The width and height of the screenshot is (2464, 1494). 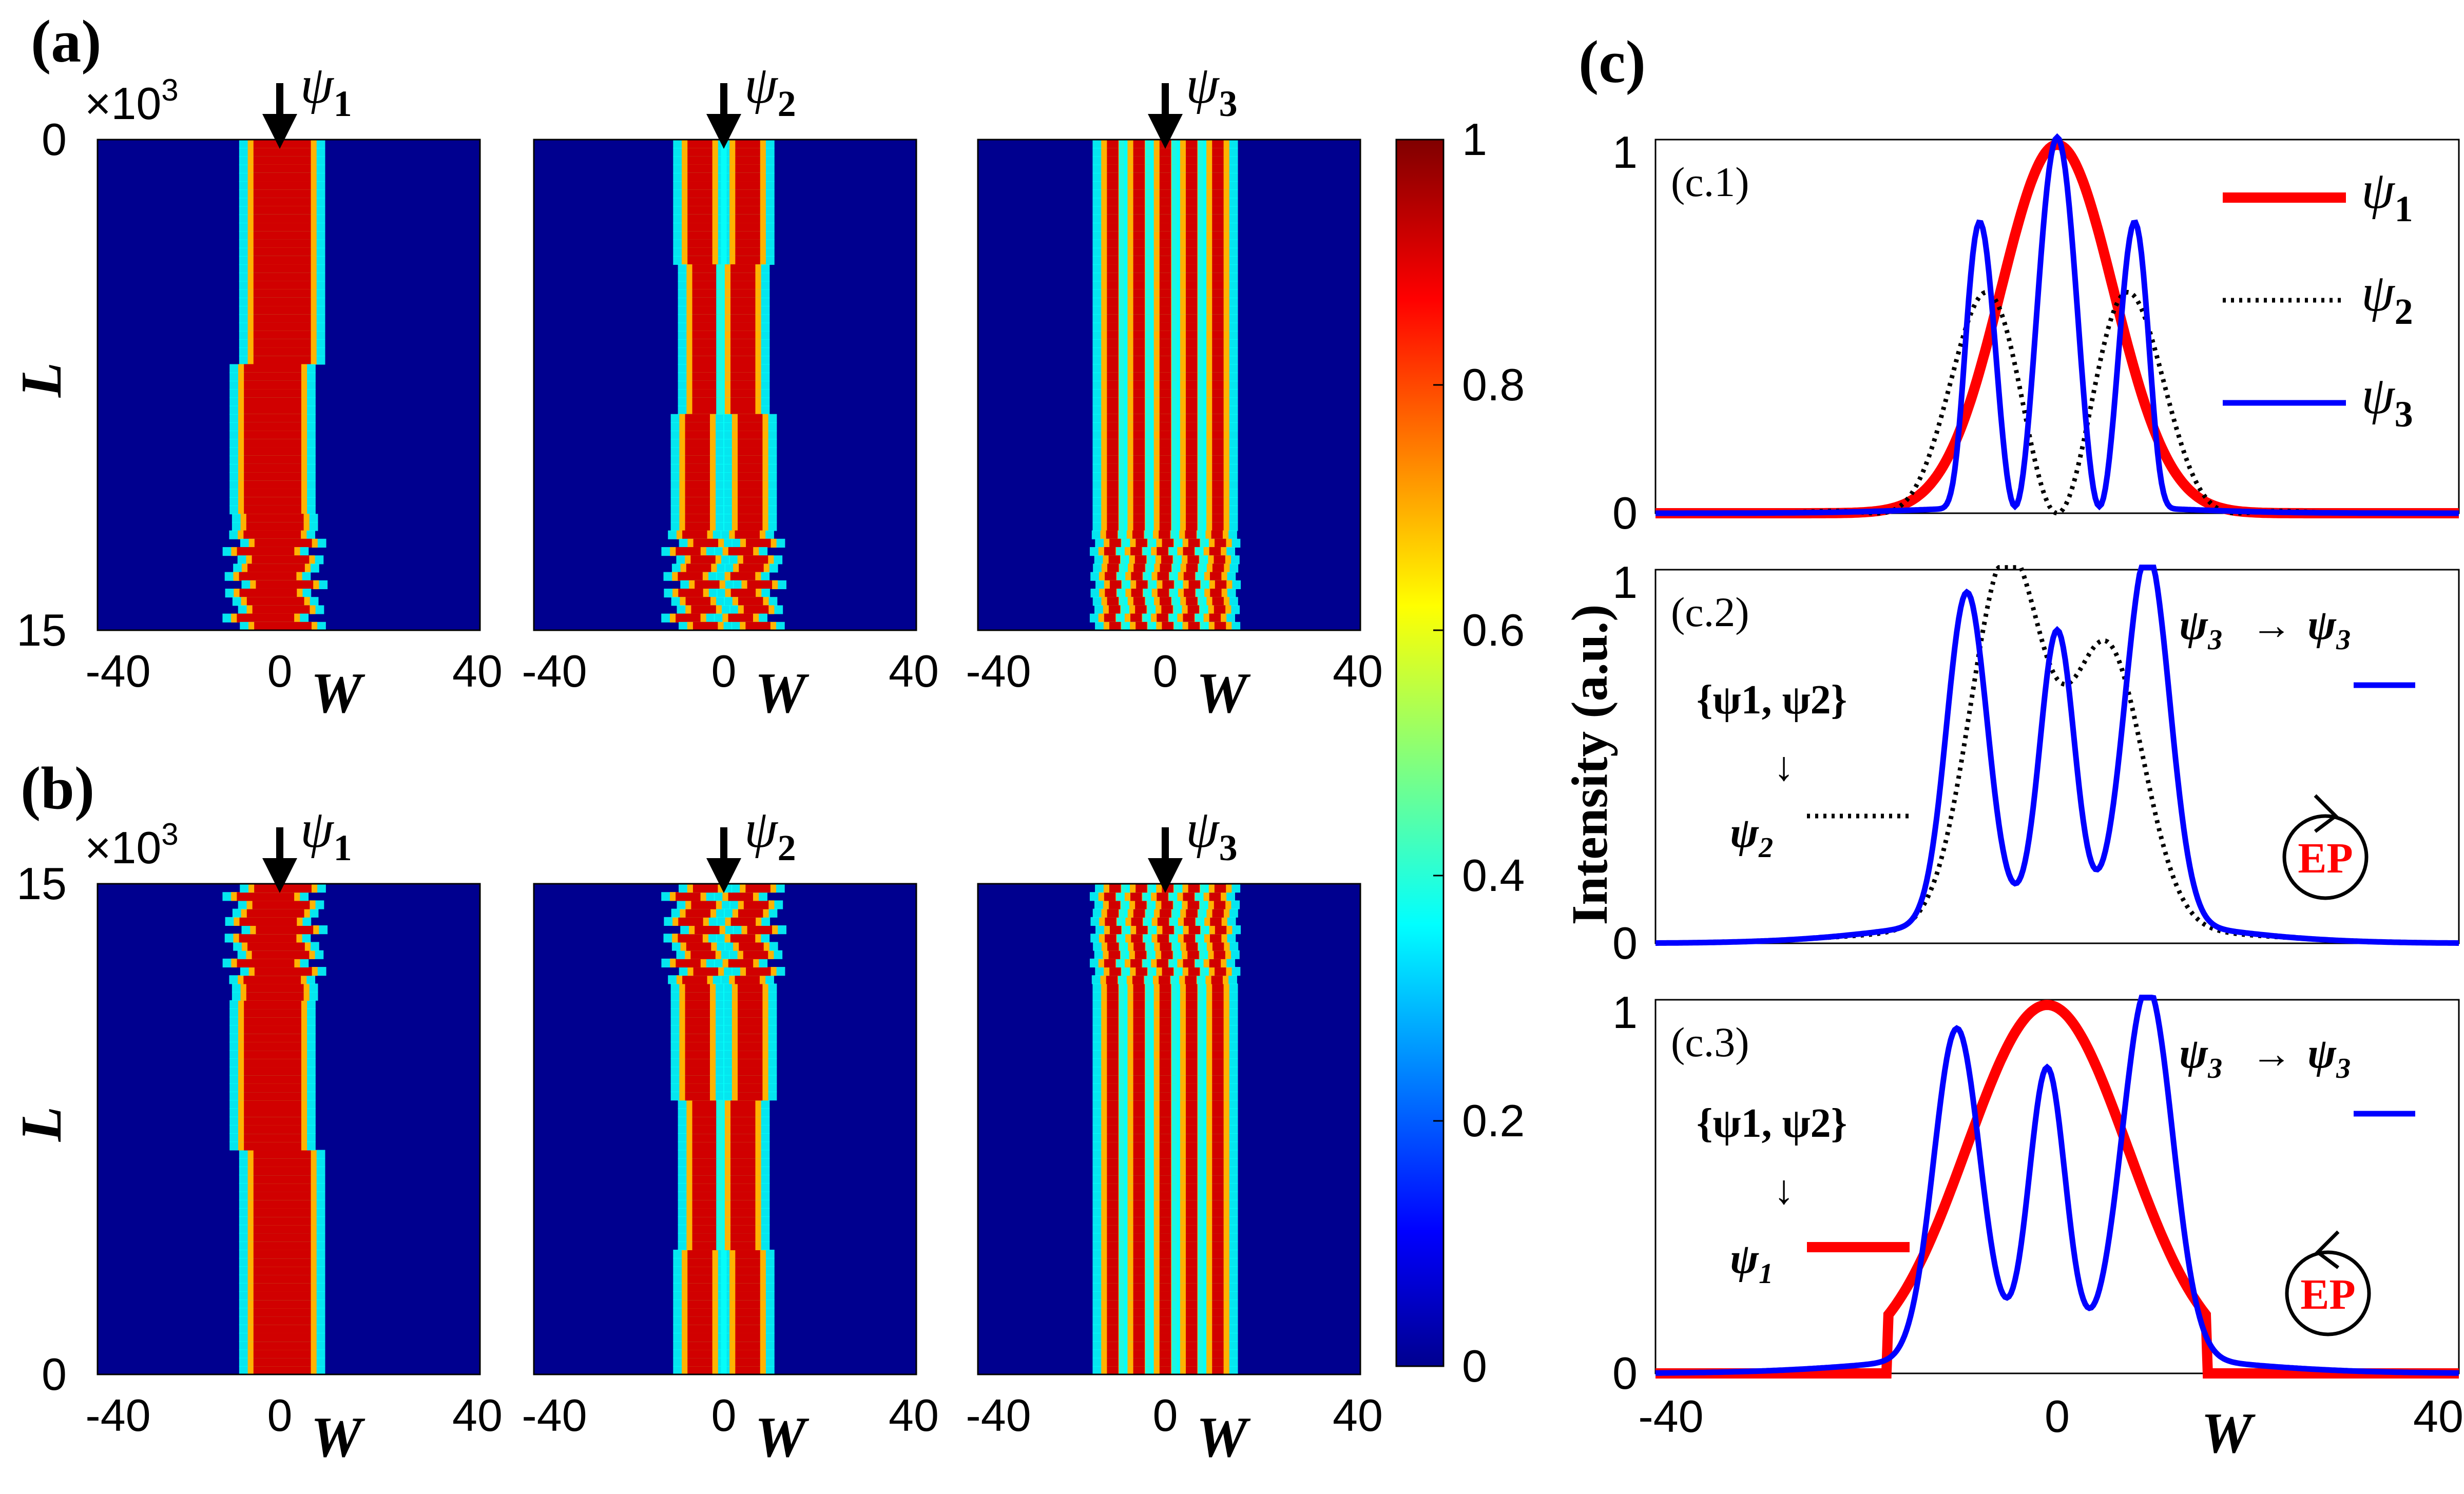 I want to click on x-axis-label: W, so click(x=338, y=694).